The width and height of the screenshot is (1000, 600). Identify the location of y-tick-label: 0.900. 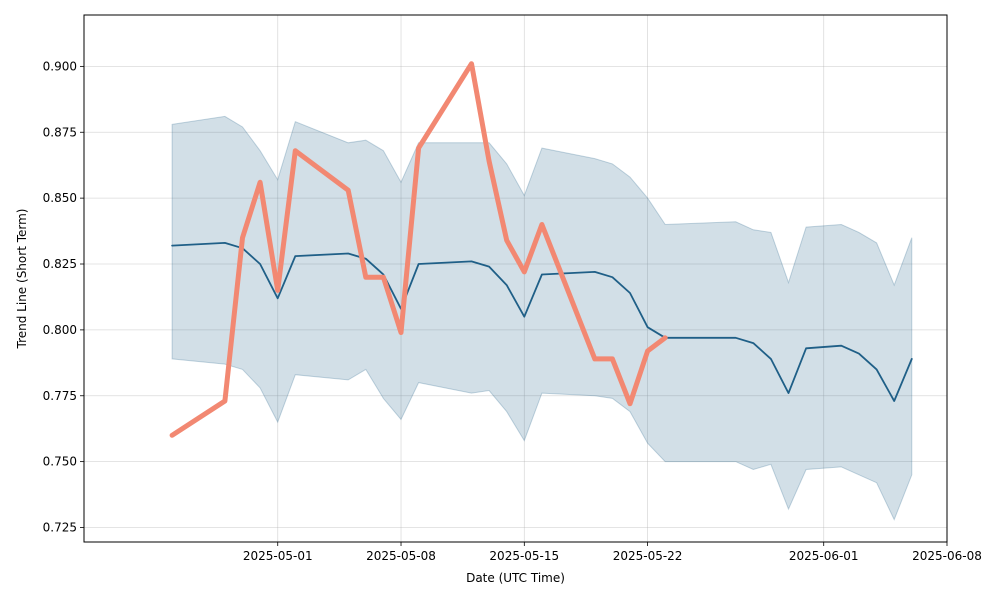
(60, 66).